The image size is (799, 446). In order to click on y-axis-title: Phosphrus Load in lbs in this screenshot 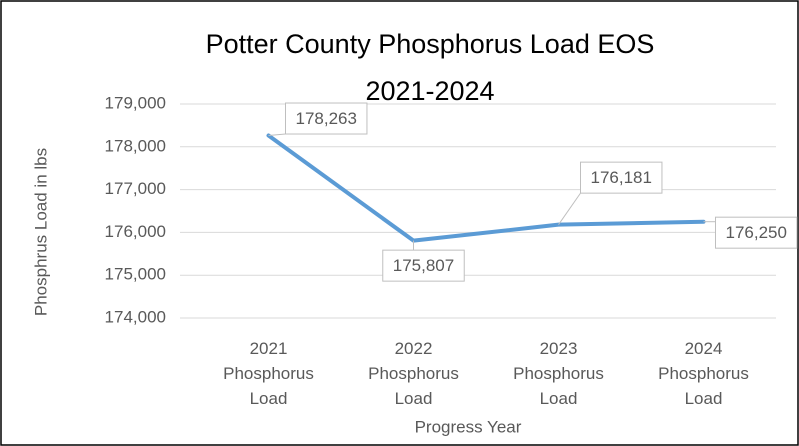, I will do `click(40, 232)`.